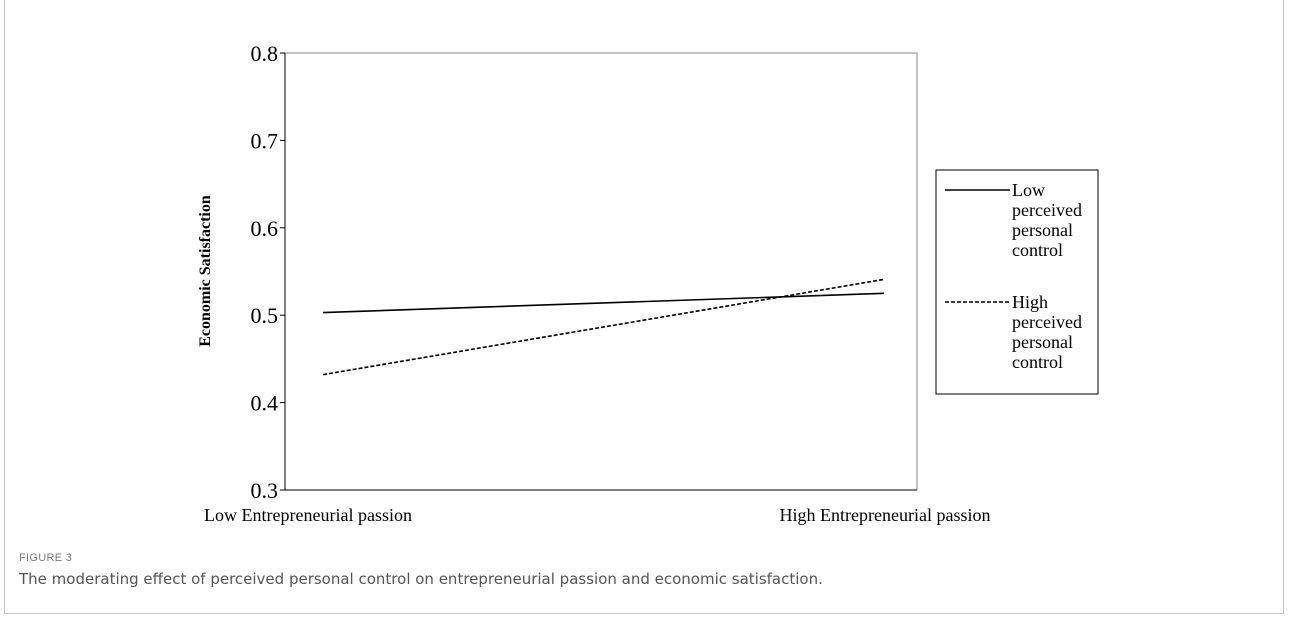 This screenshot has width=1290, height=617. I want to click on series-line-high-control, so click(603, 327).